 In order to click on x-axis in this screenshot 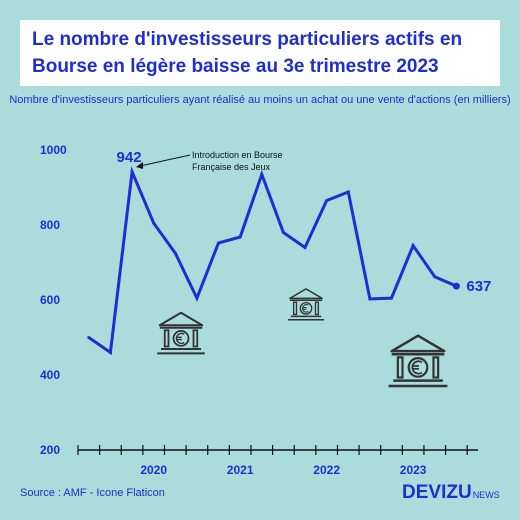, I will do `click(277, 450)`.